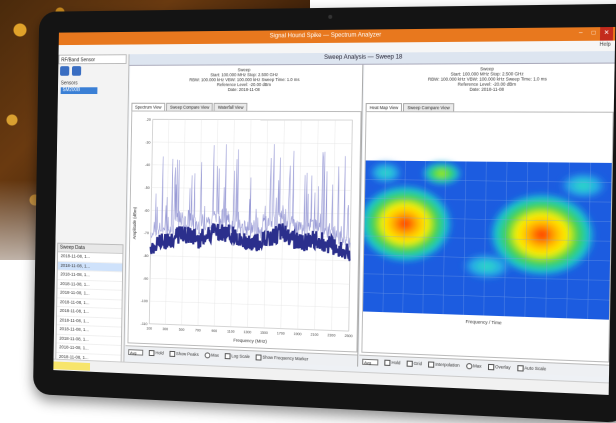  Describe the element at coordinates (264, 333) in the screenshot. I see `x-tick-label: 1500` at that location.